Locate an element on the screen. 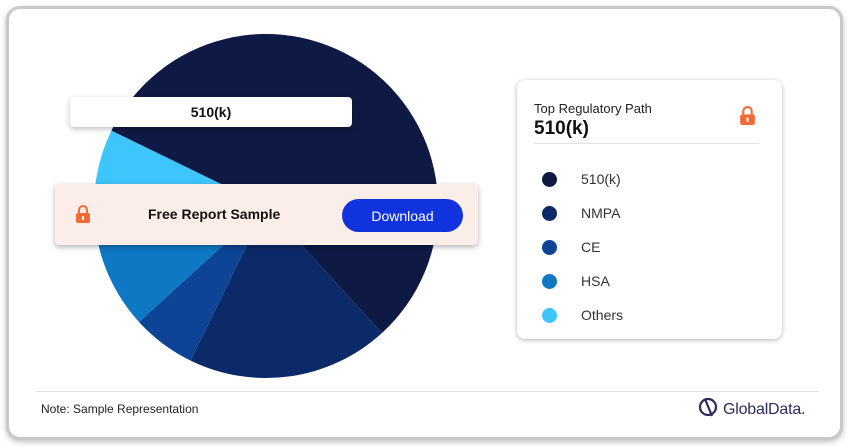 This screenshot has height=446, width=851. free-sample-banner: Free Report Sample Download is located at coordinates (266, 214).